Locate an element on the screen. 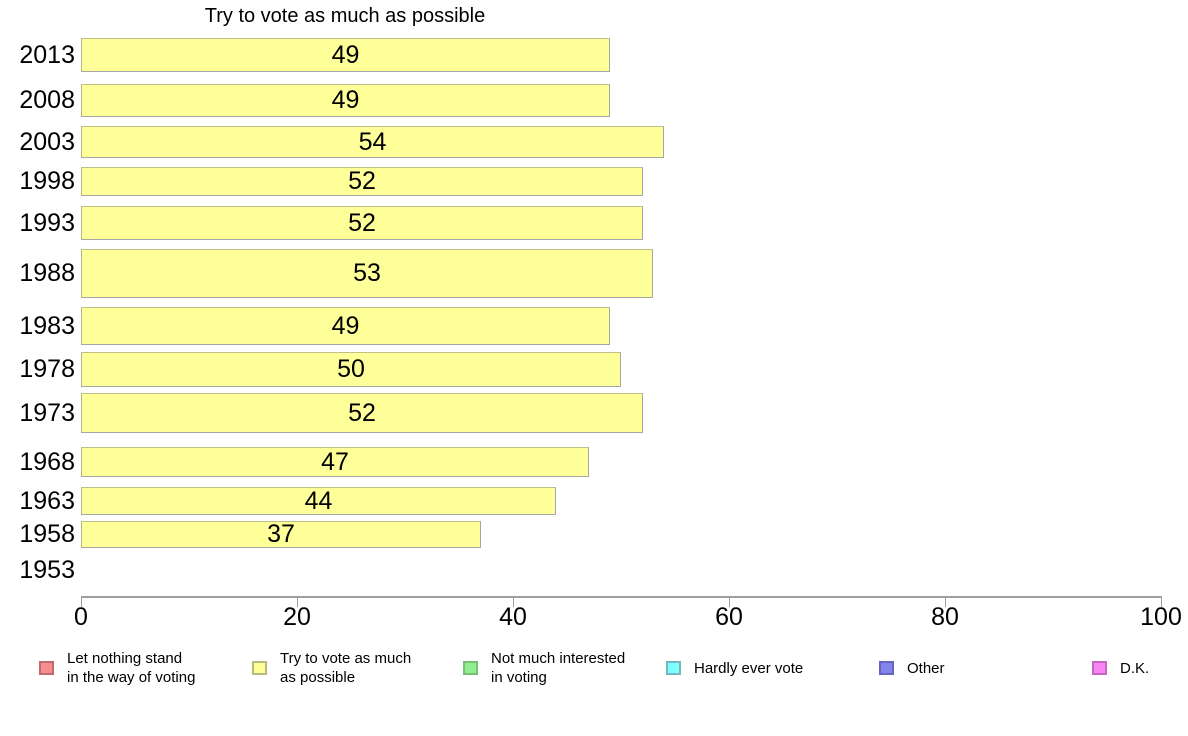  bar-row: 2008 49 is located at coordinates (594, 100).